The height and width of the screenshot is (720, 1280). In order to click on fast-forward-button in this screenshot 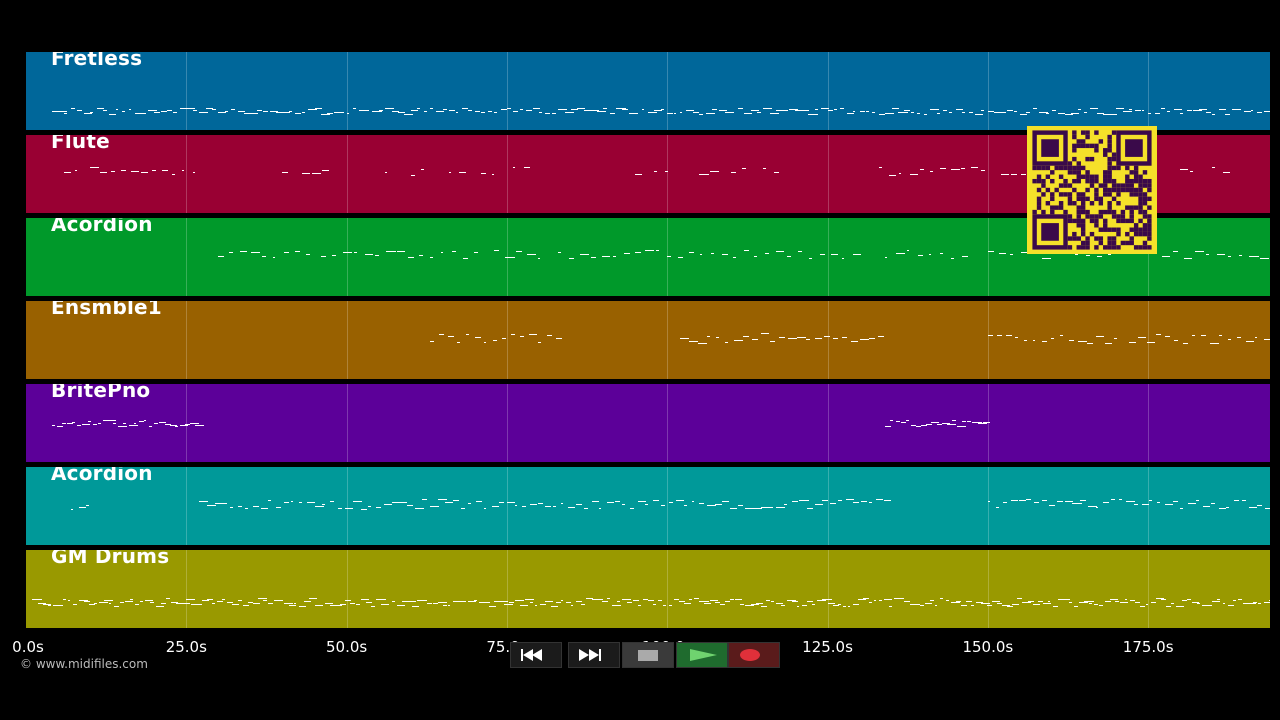, I will do `click(594, 655)`.